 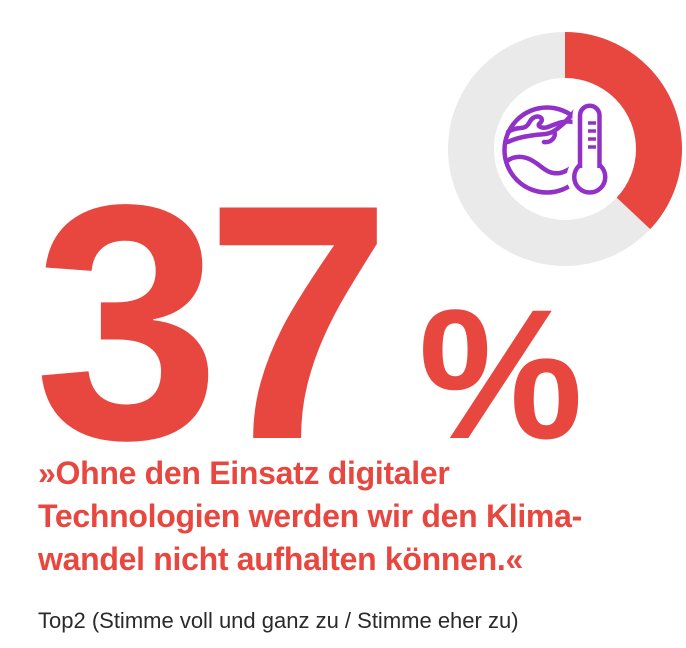 I want to click on donut-ring, so click(x=565, y=149).